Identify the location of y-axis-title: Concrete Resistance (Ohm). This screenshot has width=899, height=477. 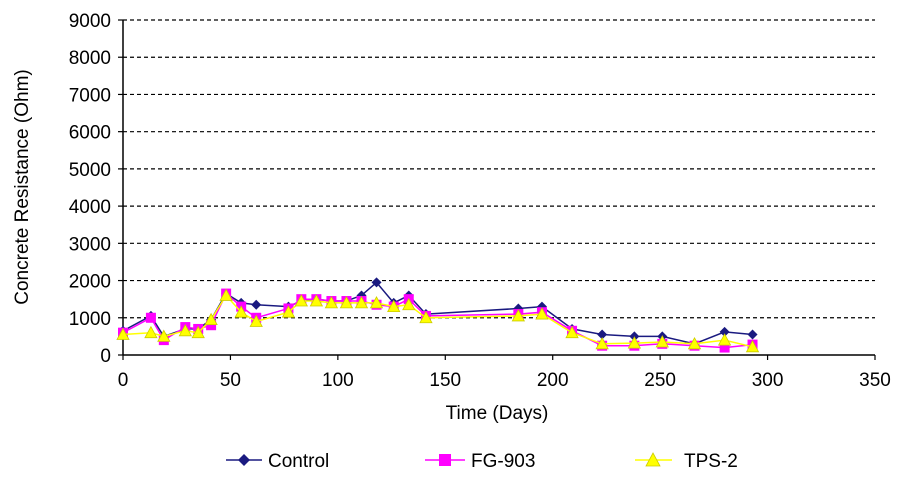
(22, 186).